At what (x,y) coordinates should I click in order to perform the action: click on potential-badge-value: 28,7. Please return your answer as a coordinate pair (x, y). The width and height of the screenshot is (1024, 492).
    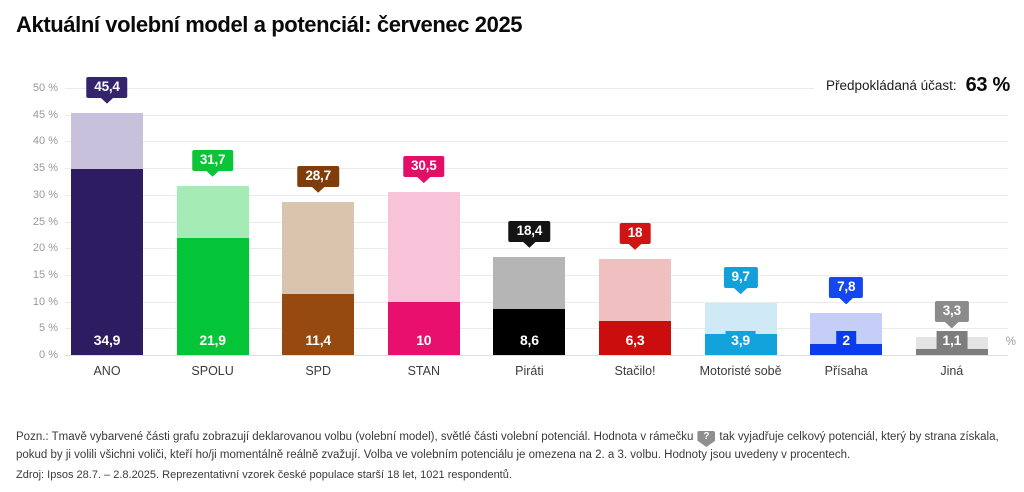
    Looking at the image, I should click on (318, 176).